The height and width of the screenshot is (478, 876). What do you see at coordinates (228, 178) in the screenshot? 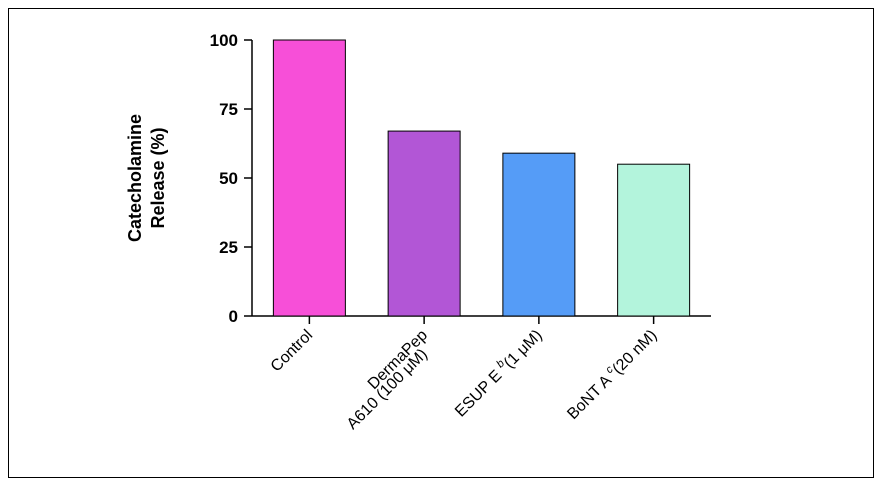
I see `y-tick-label: 50` at bounding box center [228, 178].